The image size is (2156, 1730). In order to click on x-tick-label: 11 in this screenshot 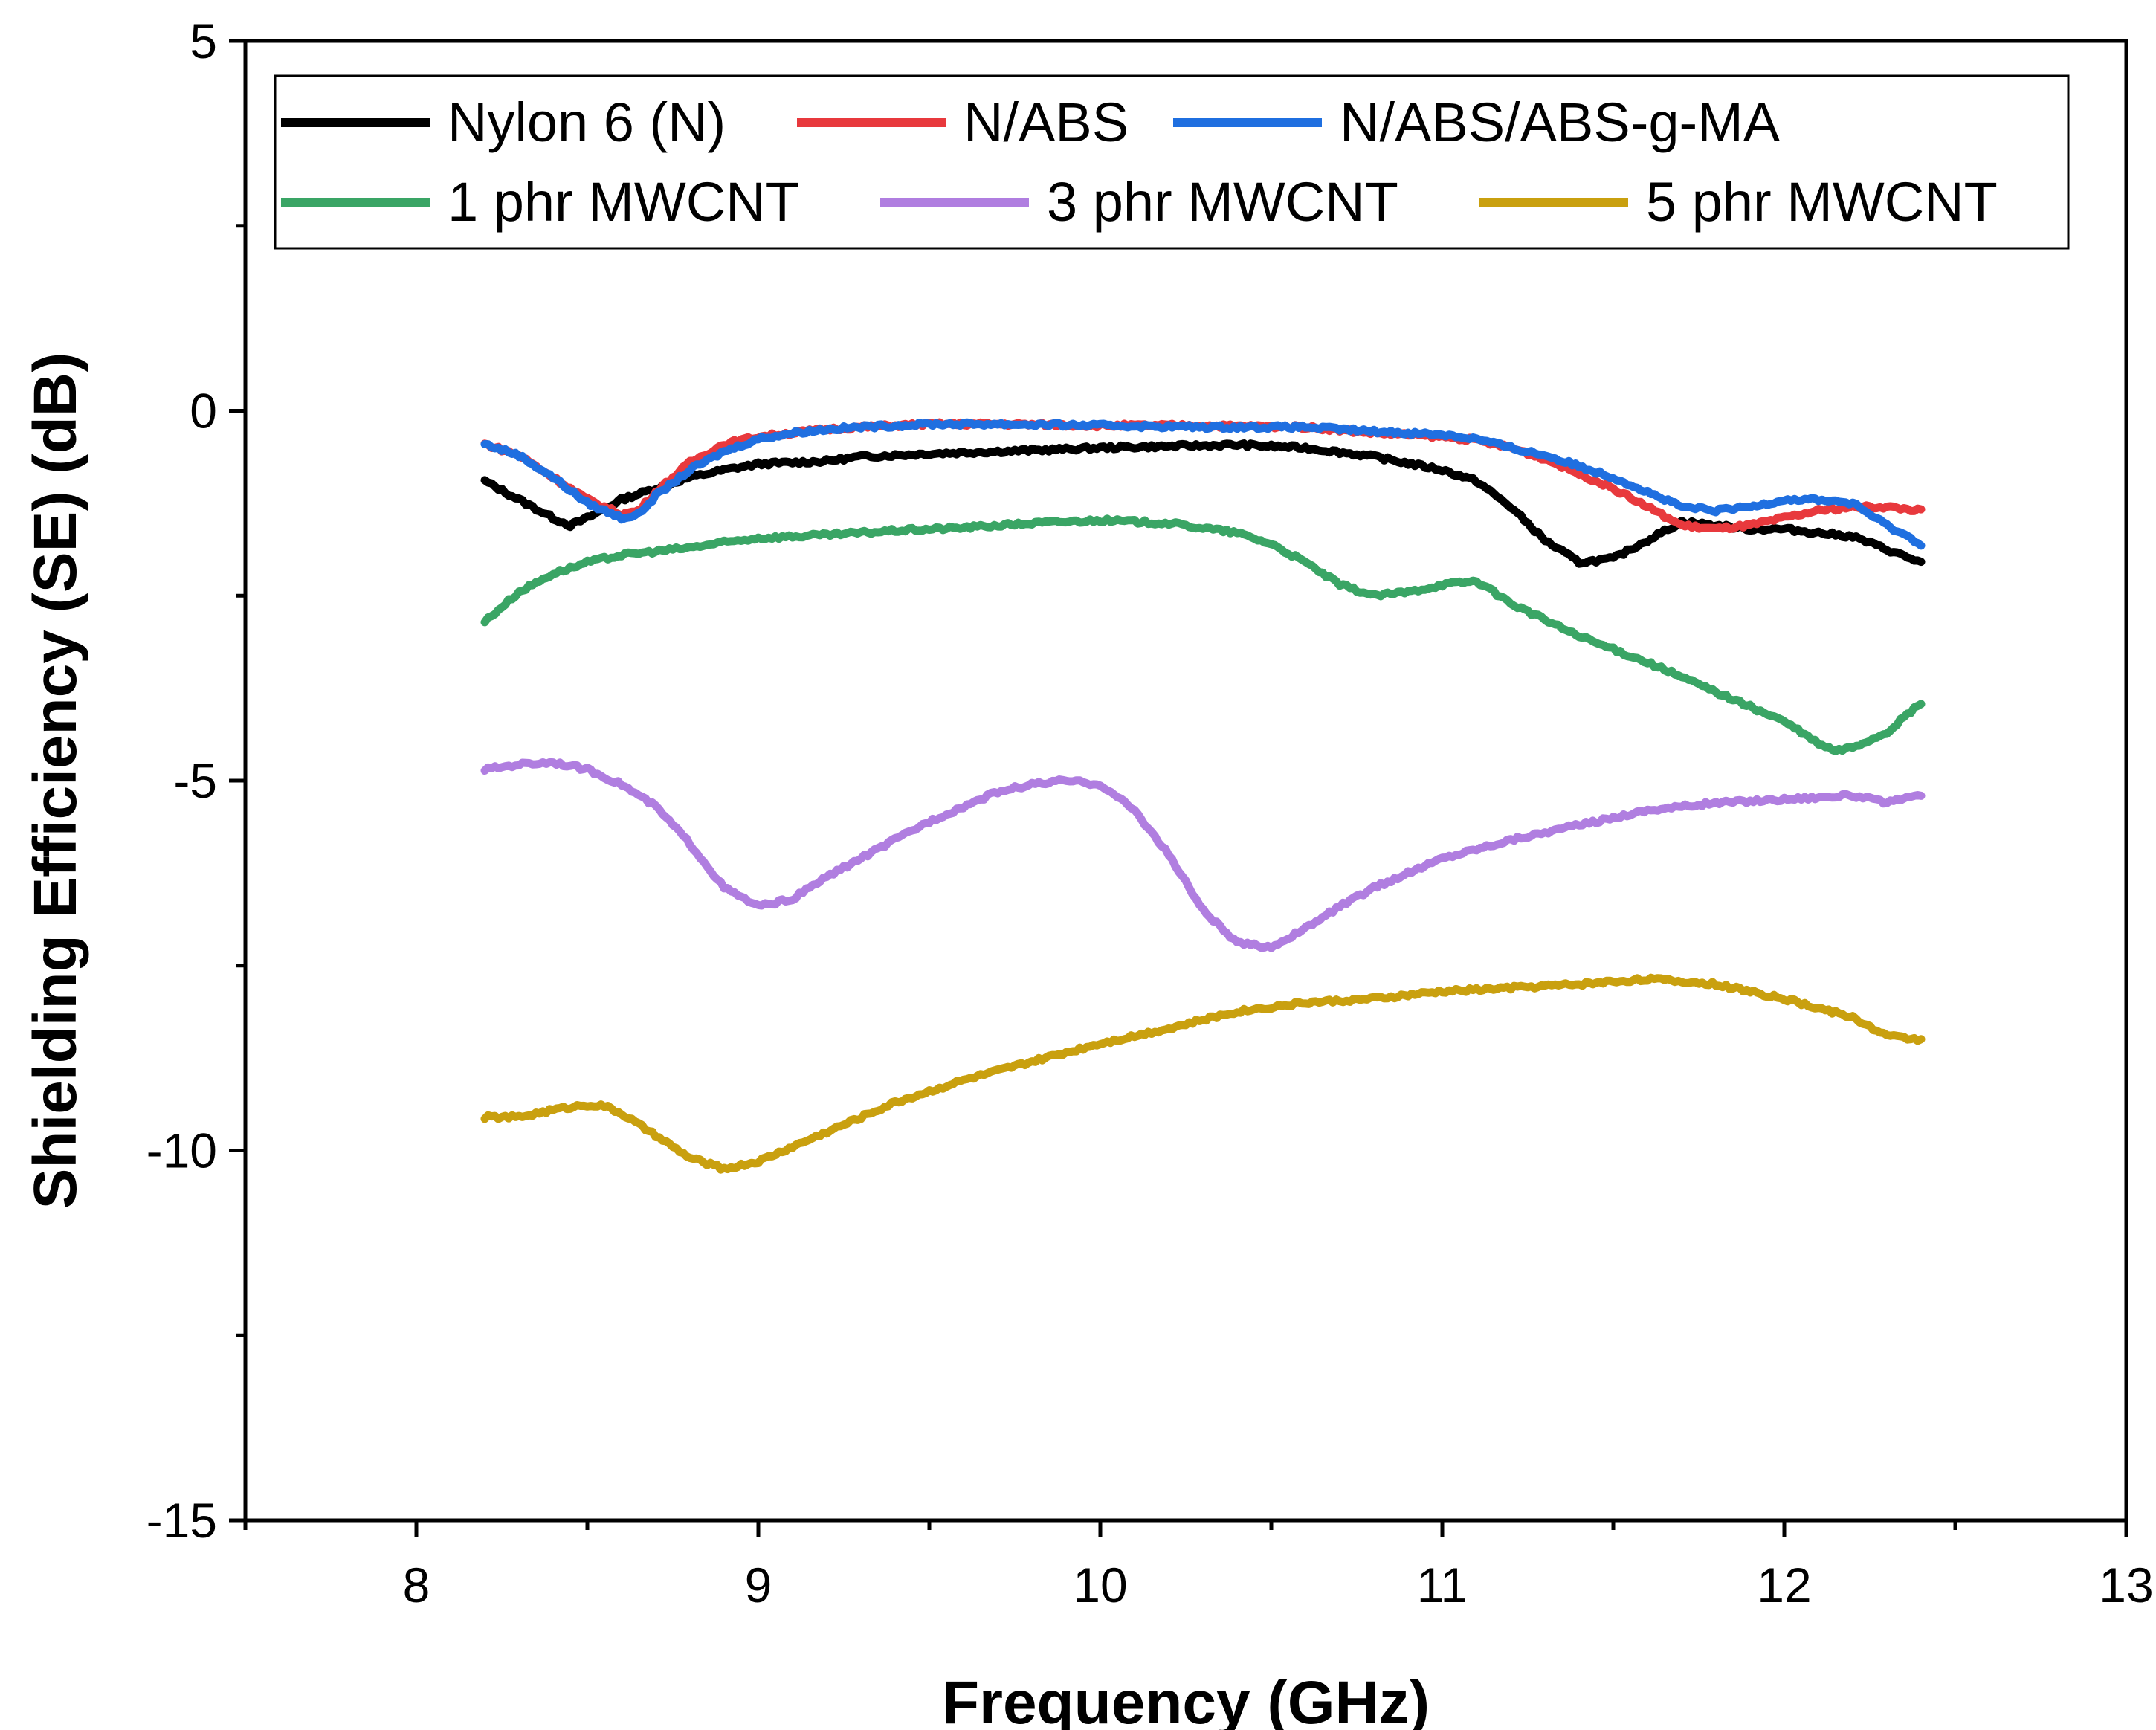, I will do `click(1442, 1585)`.